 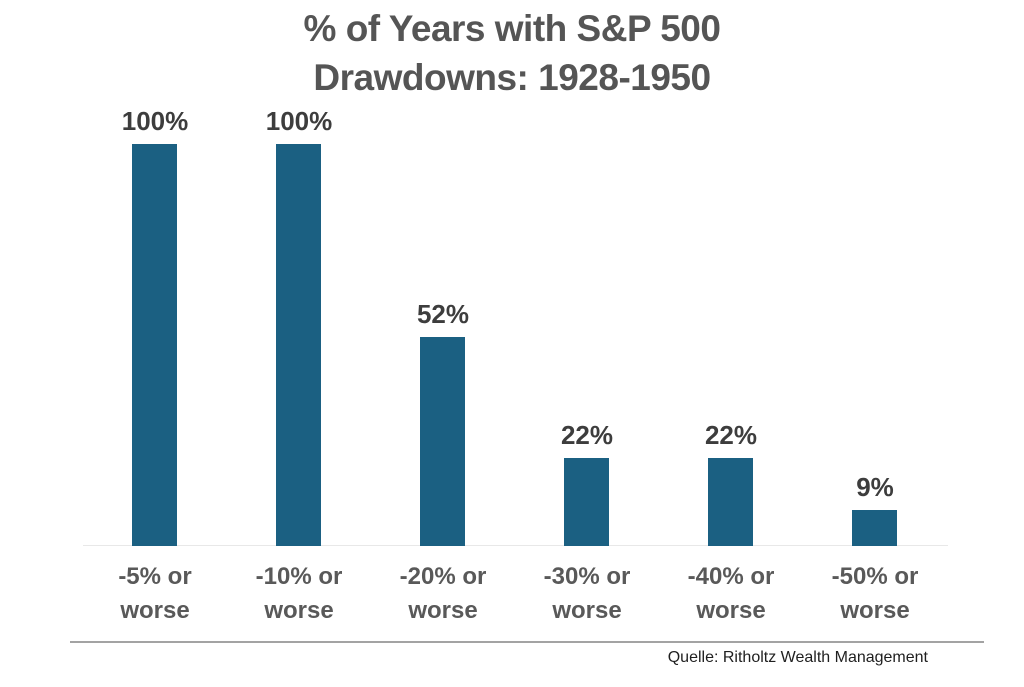 I want to click on category-label: -50% or worse, so click(x=875, y=593).